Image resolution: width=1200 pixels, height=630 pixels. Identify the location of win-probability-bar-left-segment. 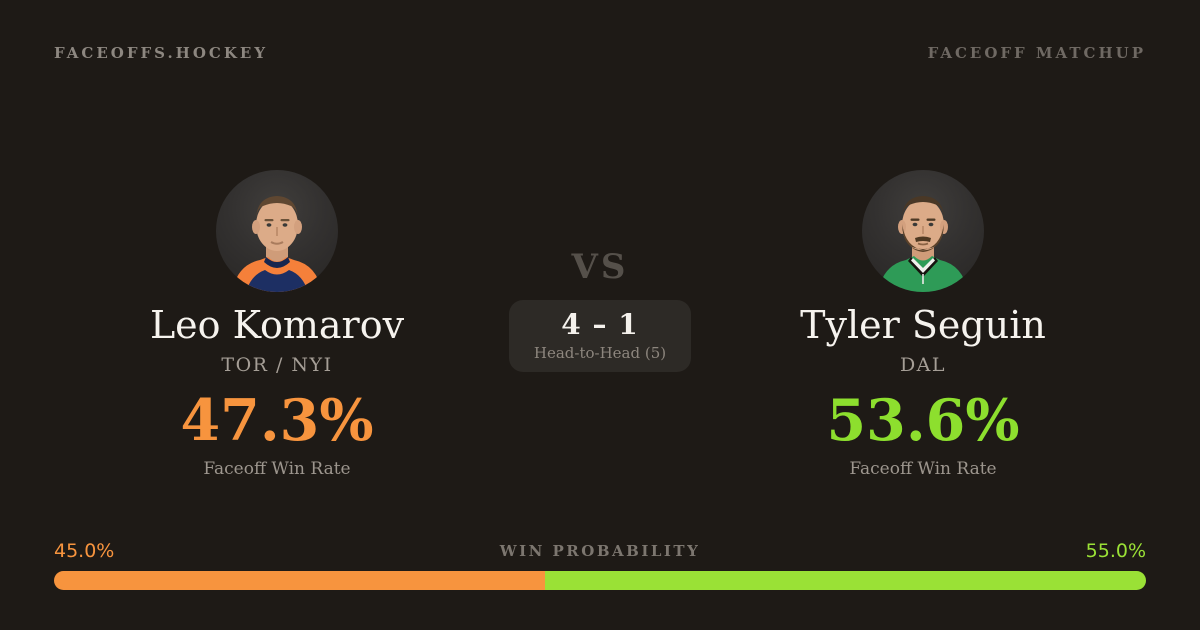
(300, 580).